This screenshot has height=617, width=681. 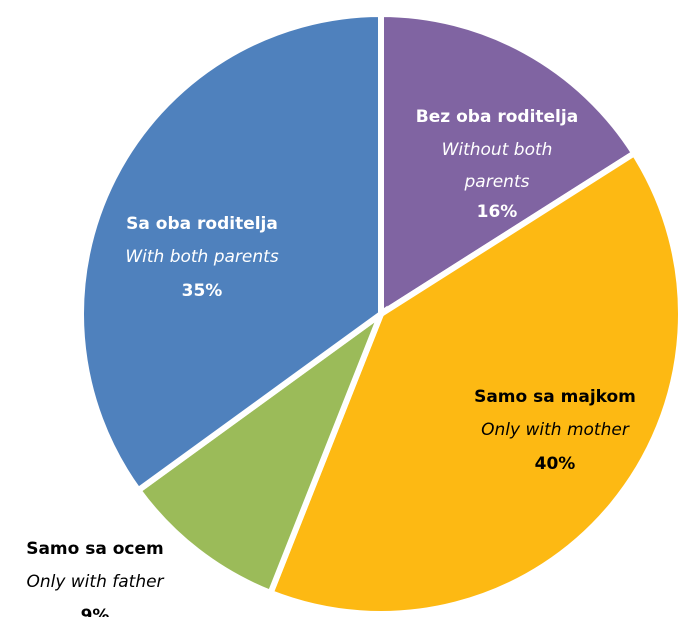 I want to click on value-label: 35%, so click(x=202, y=291).